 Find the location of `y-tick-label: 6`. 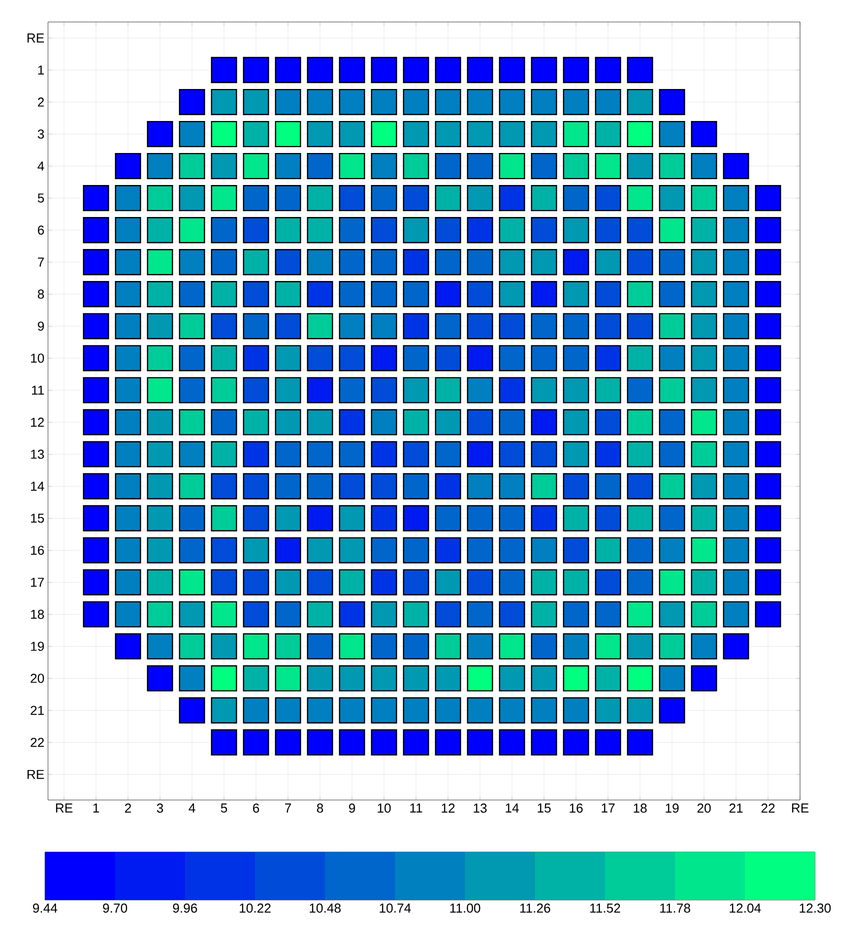

y-tick-label: 6 is located at coordinates (41, 230).